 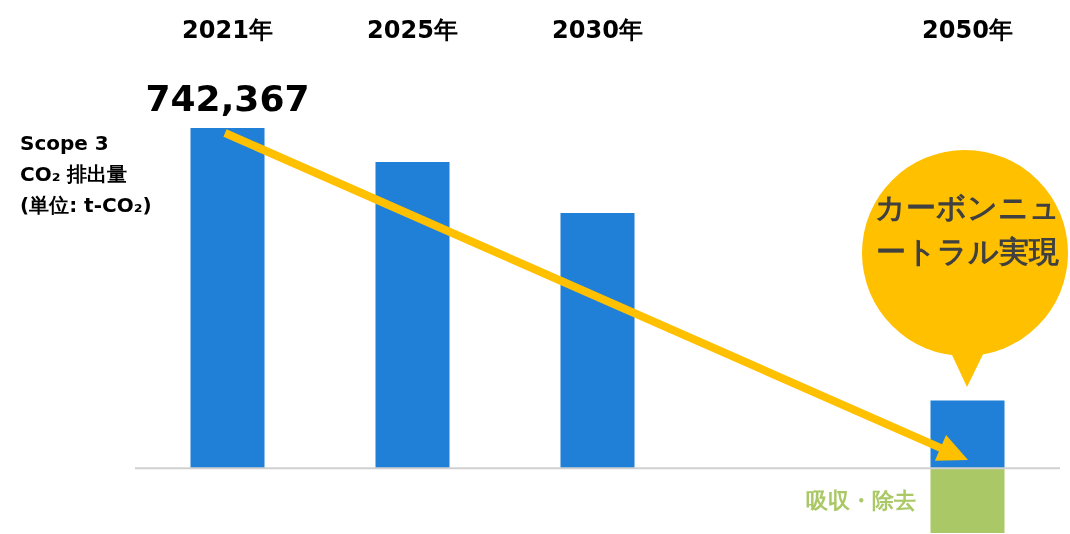 I want to click on x-tick-label: 2025年, so click(x=412, y=29).